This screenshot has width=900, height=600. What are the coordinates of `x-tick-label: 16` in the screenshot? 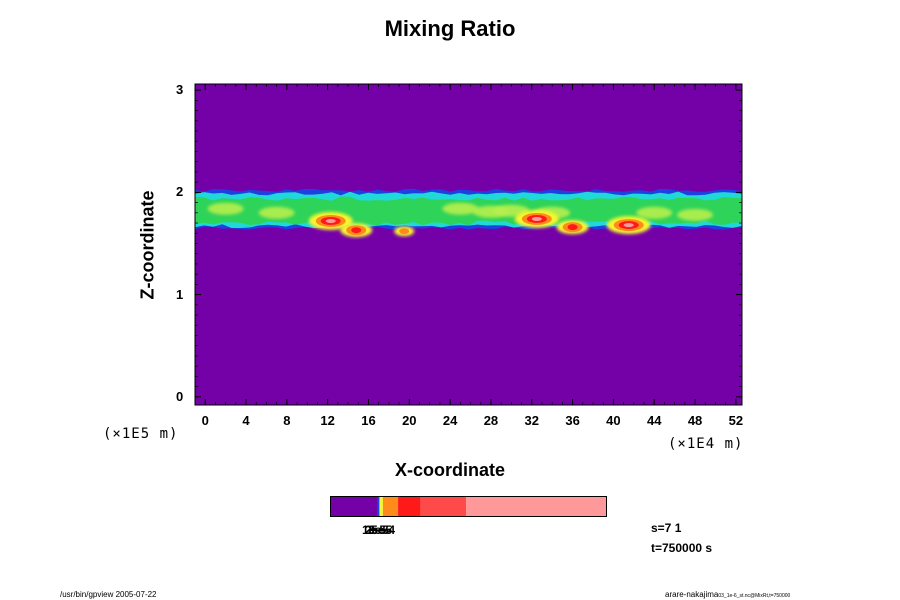 It's located at (368, 420).